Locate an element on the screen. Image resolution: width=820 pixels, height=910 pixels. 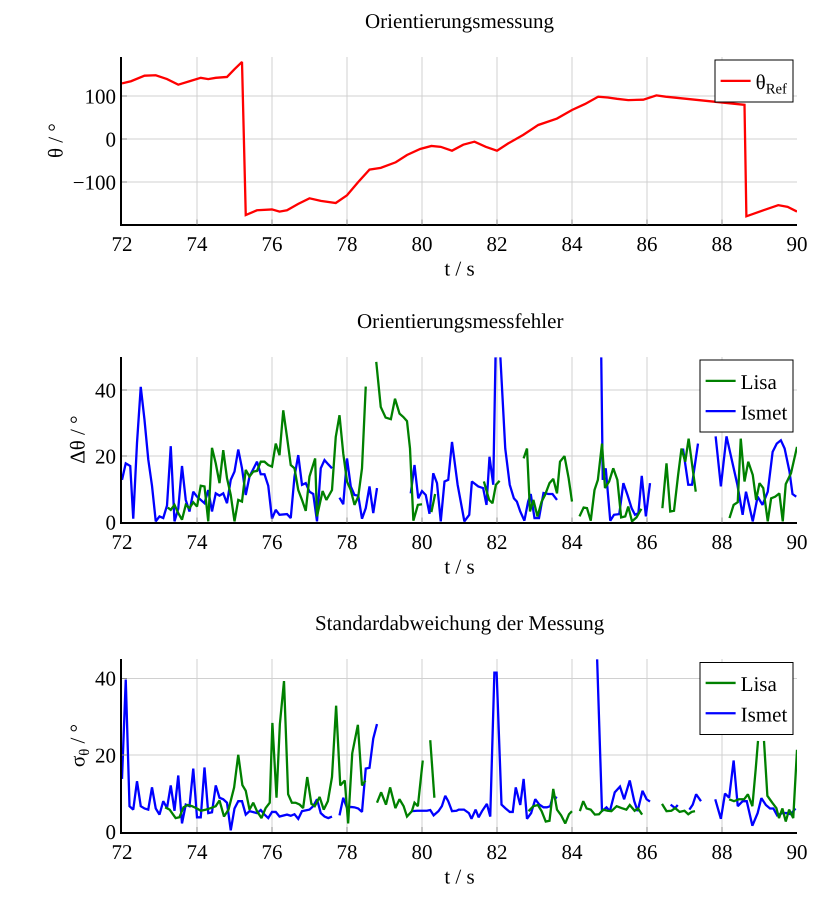
legend-label: θ$_{Ref}$ is located at coordinates (772, 84).